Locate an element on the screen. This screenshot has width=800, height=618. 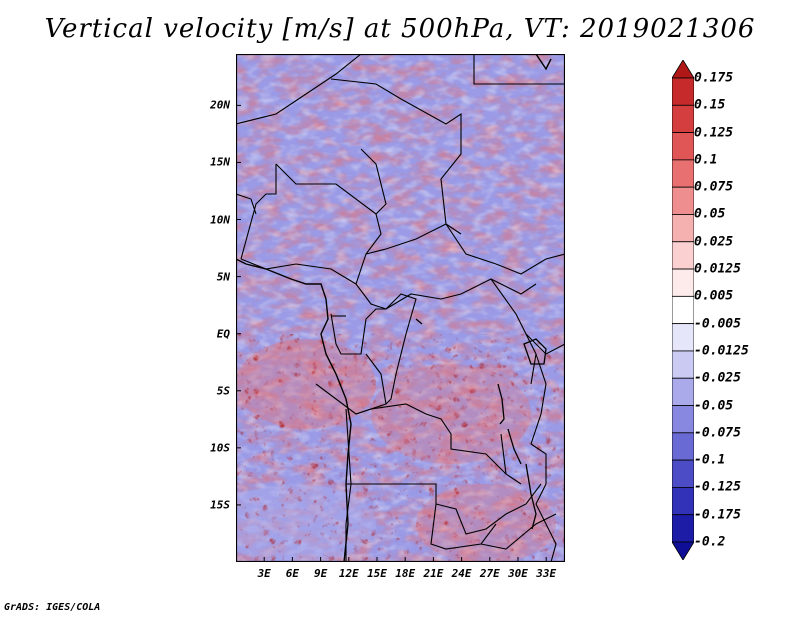
lat-tick-label: 15N is located at coordinates (220, 162).